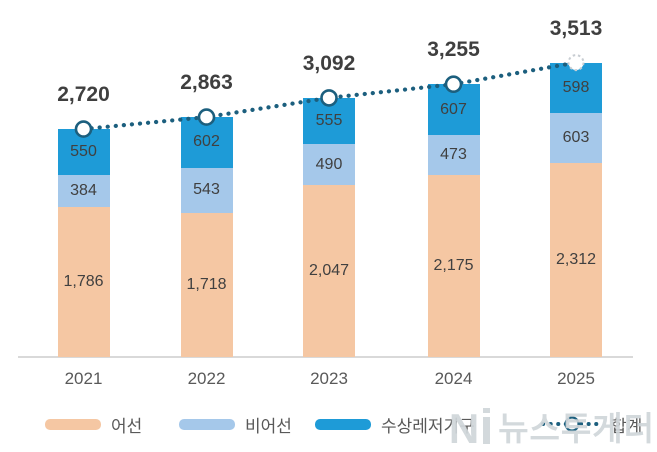 This screenshot has height=452, width=657. What do you see at coordinates (453, 378) in the screenshot?
I see `x-axis-label-2024: 2024` at bounding box center [453, 378].